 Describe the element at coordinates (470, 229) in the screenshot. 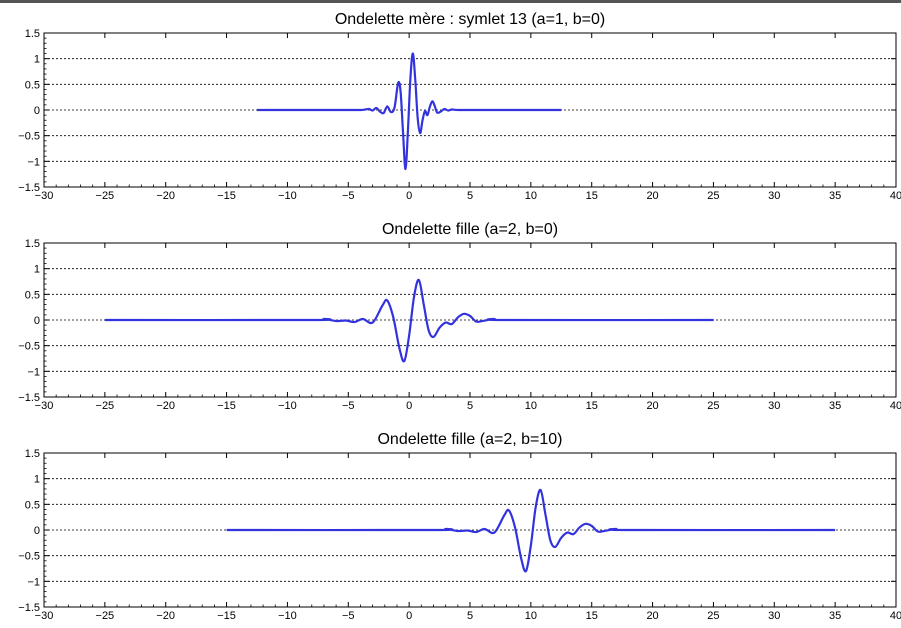

I see `chart-title: Ondelette fille (a=2, b=0)` at that location.